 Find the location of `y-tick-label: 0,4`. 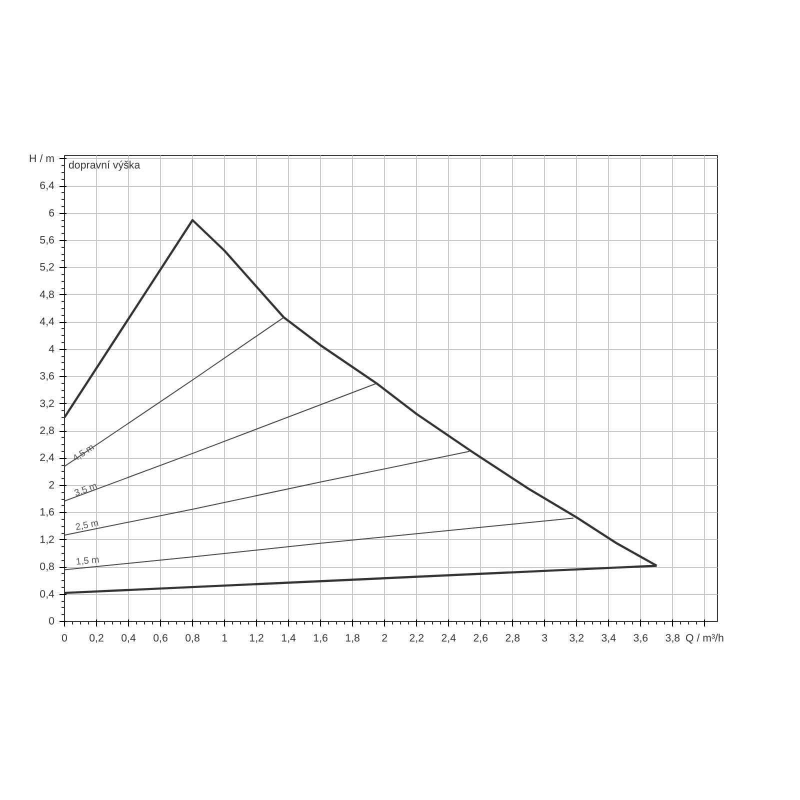

y-tick-label: 0,4 is located at coordinates (47, 594).